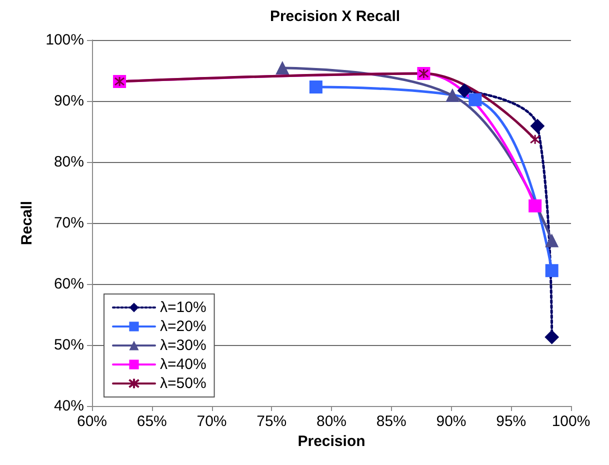  I want to click on x-tick-label: 100%, so click(571, 421).